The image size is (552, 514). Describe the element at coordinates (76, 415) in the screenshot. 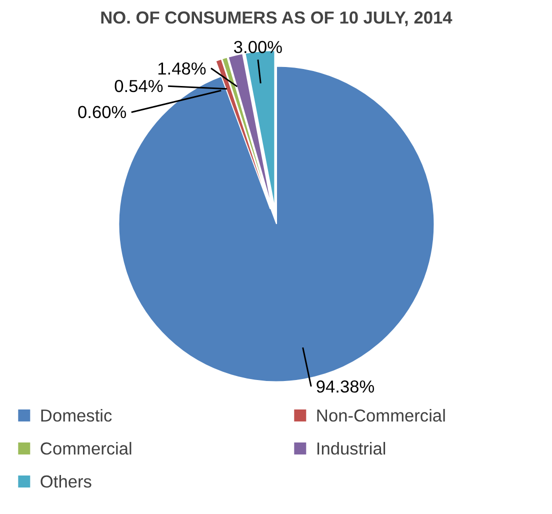

I see `legend-label: Domestic` at that location.